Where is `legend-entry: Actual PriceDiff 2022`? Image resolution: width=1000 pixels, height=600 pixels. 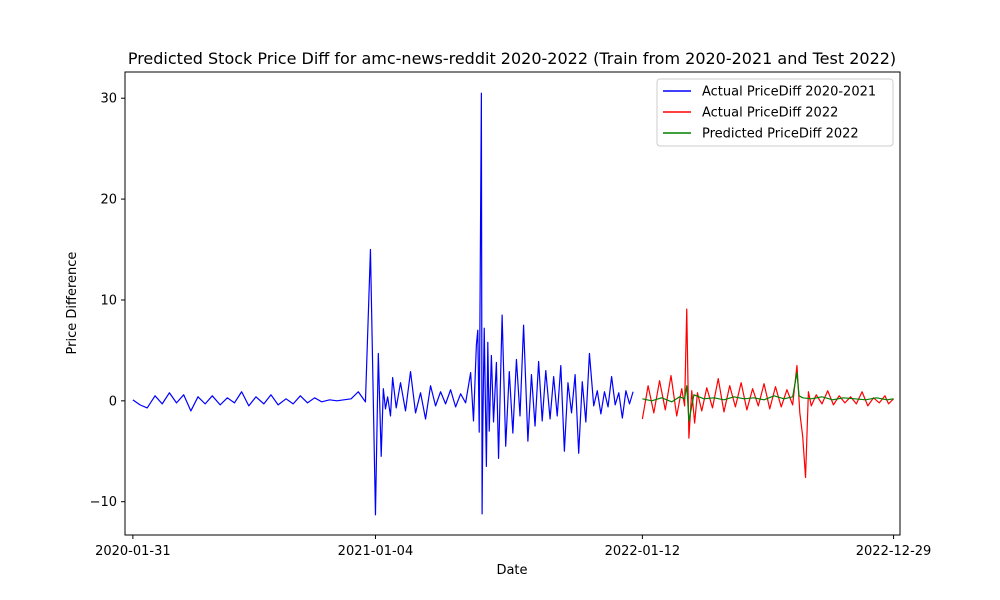
legend-entry: Actual PriceDiff 2022 is located at coordinates (770, 113).